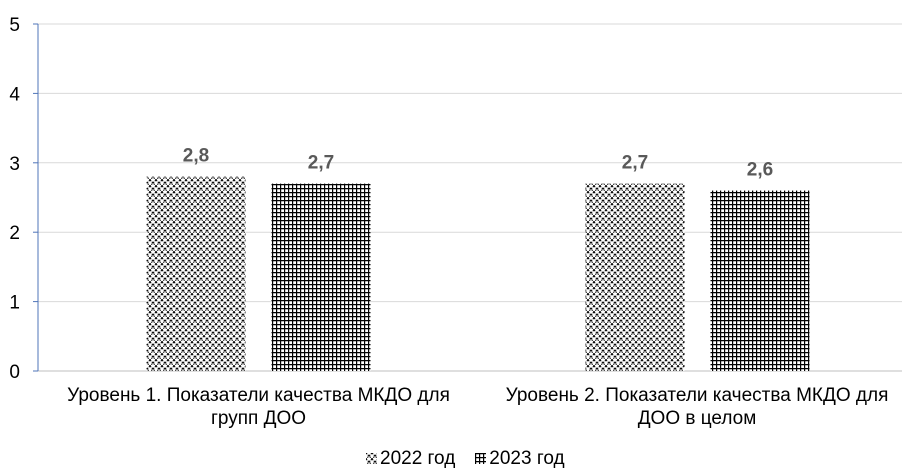 This screenshot has width=903, height=469. I want to click on legend-item-series-2: 2023 год, so click(520, 458).